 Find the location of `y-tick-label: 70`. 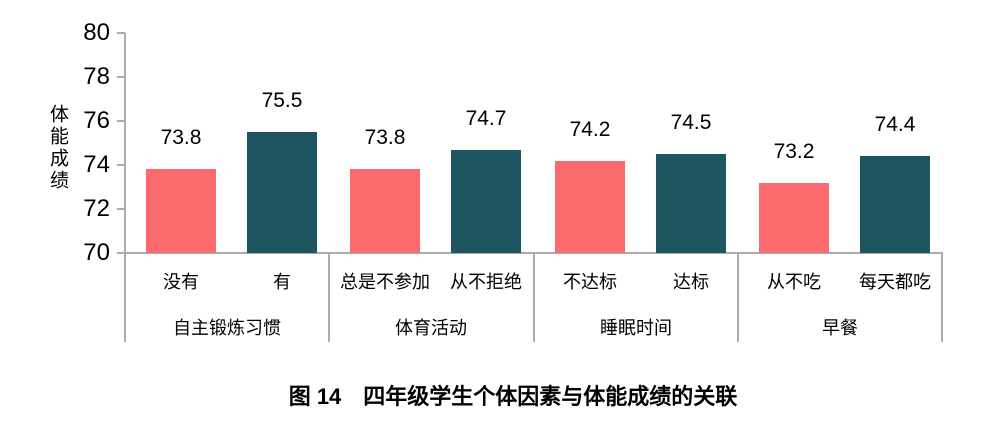

y-tick-label: 70 is located at coordinates (96, 252).